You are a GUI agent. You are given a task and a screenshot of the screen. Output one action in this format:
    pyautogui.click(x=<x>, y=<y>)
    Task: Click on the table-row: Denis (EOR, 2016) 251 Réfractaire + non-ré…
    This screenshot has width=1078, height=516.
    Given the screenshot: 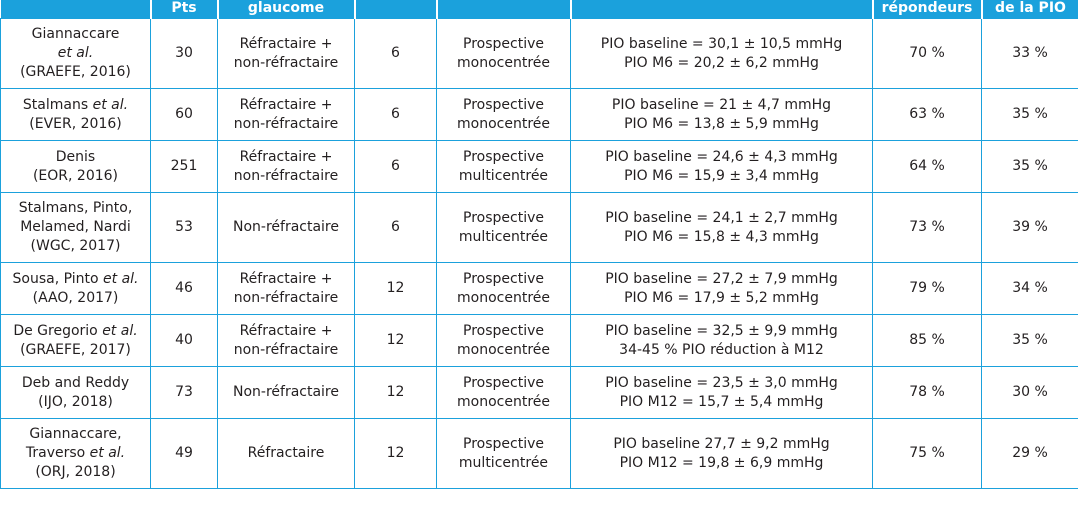 What is the action you would take?
    pyautogui.click(x=539, y=166)
    